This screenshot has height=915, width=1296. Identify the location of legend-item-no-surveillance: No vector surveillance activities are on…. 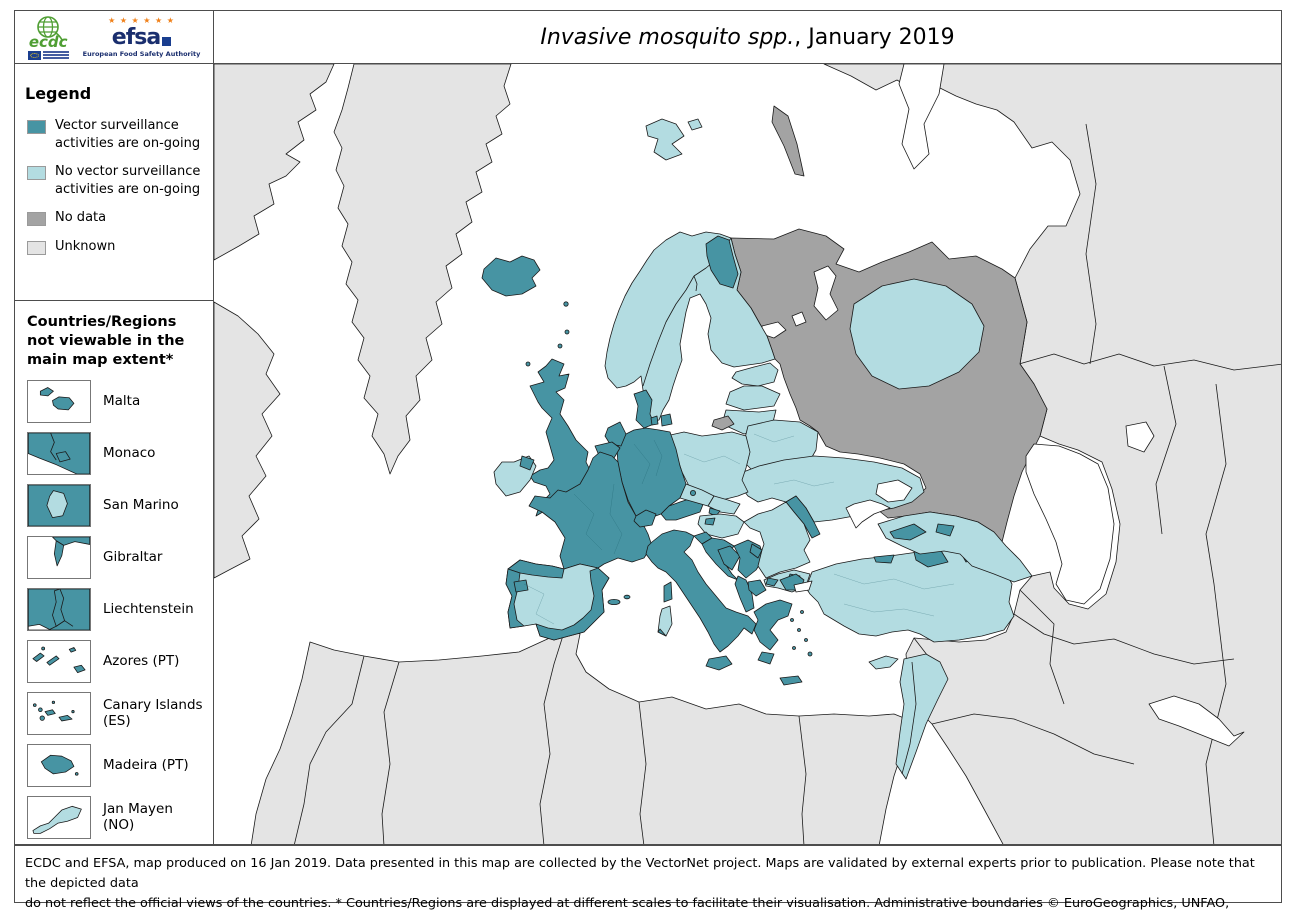
(114, 180).